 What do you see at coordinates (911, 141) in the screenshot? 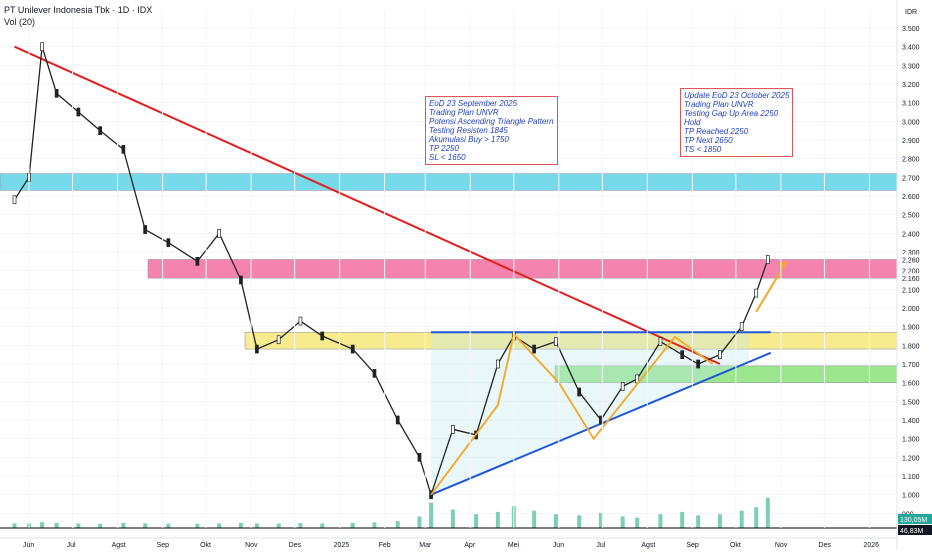
I see `price-tick-label: 2.900` at bounding box center [911, 141].